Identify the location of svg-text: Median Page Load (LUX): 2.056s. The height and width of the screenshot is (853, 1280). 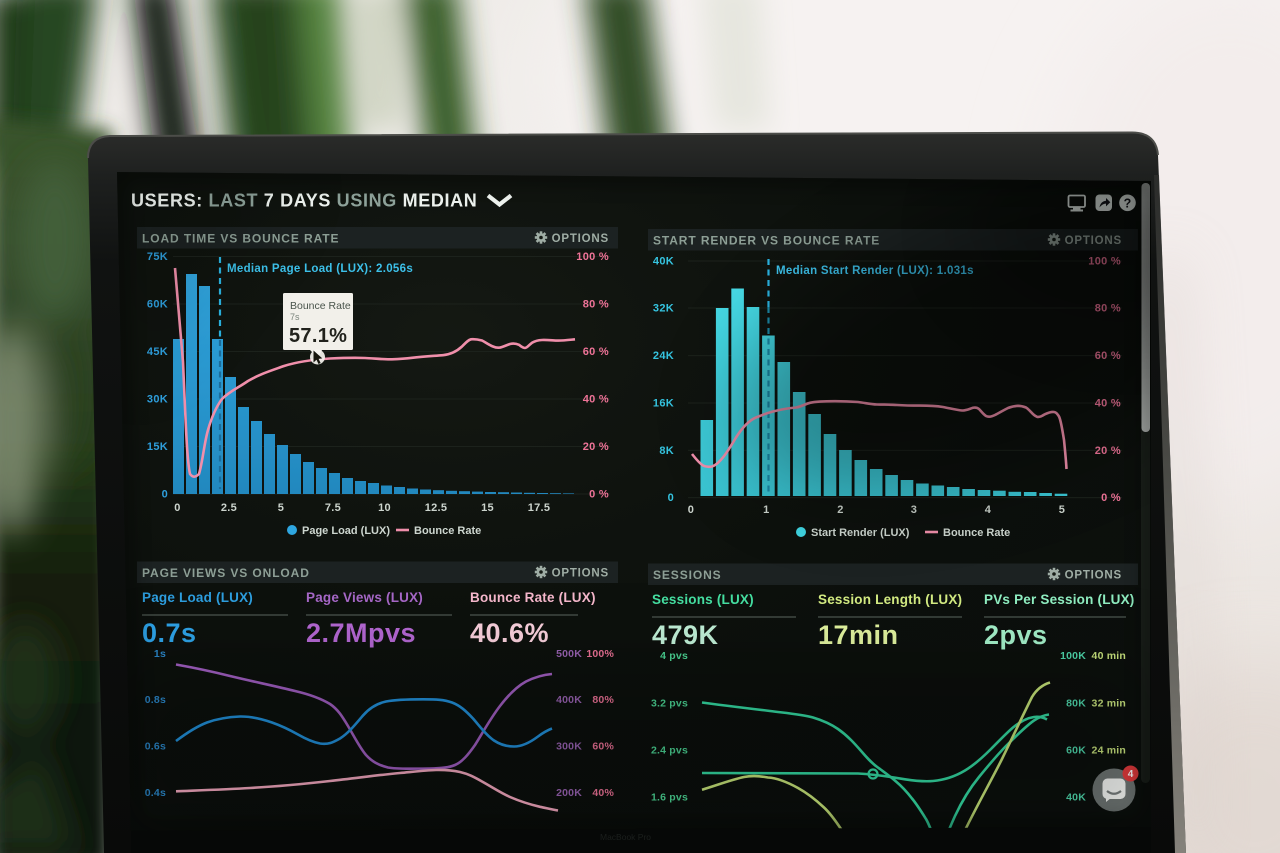
(320, 269).